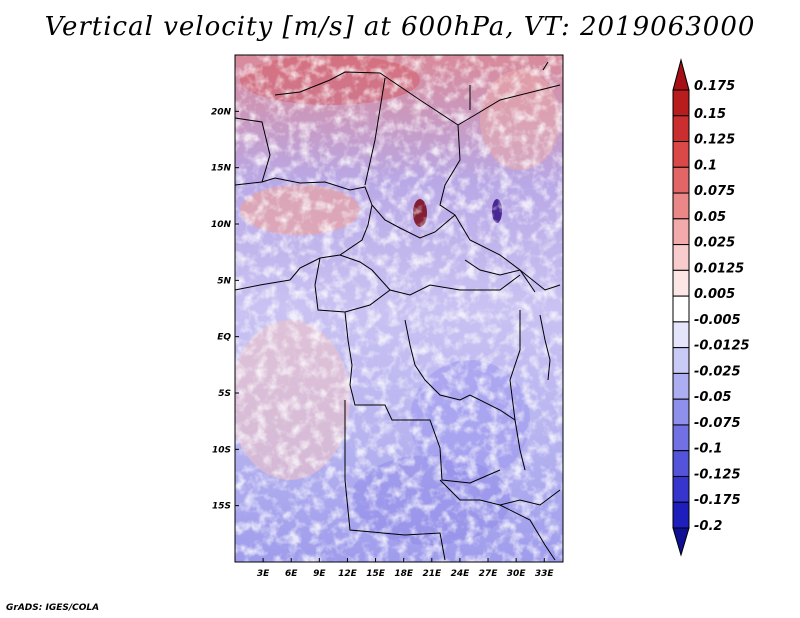 The width and height of the screenshot is (800, 618). I want to click on colorbar-label: -0.2, so click(708, 526).